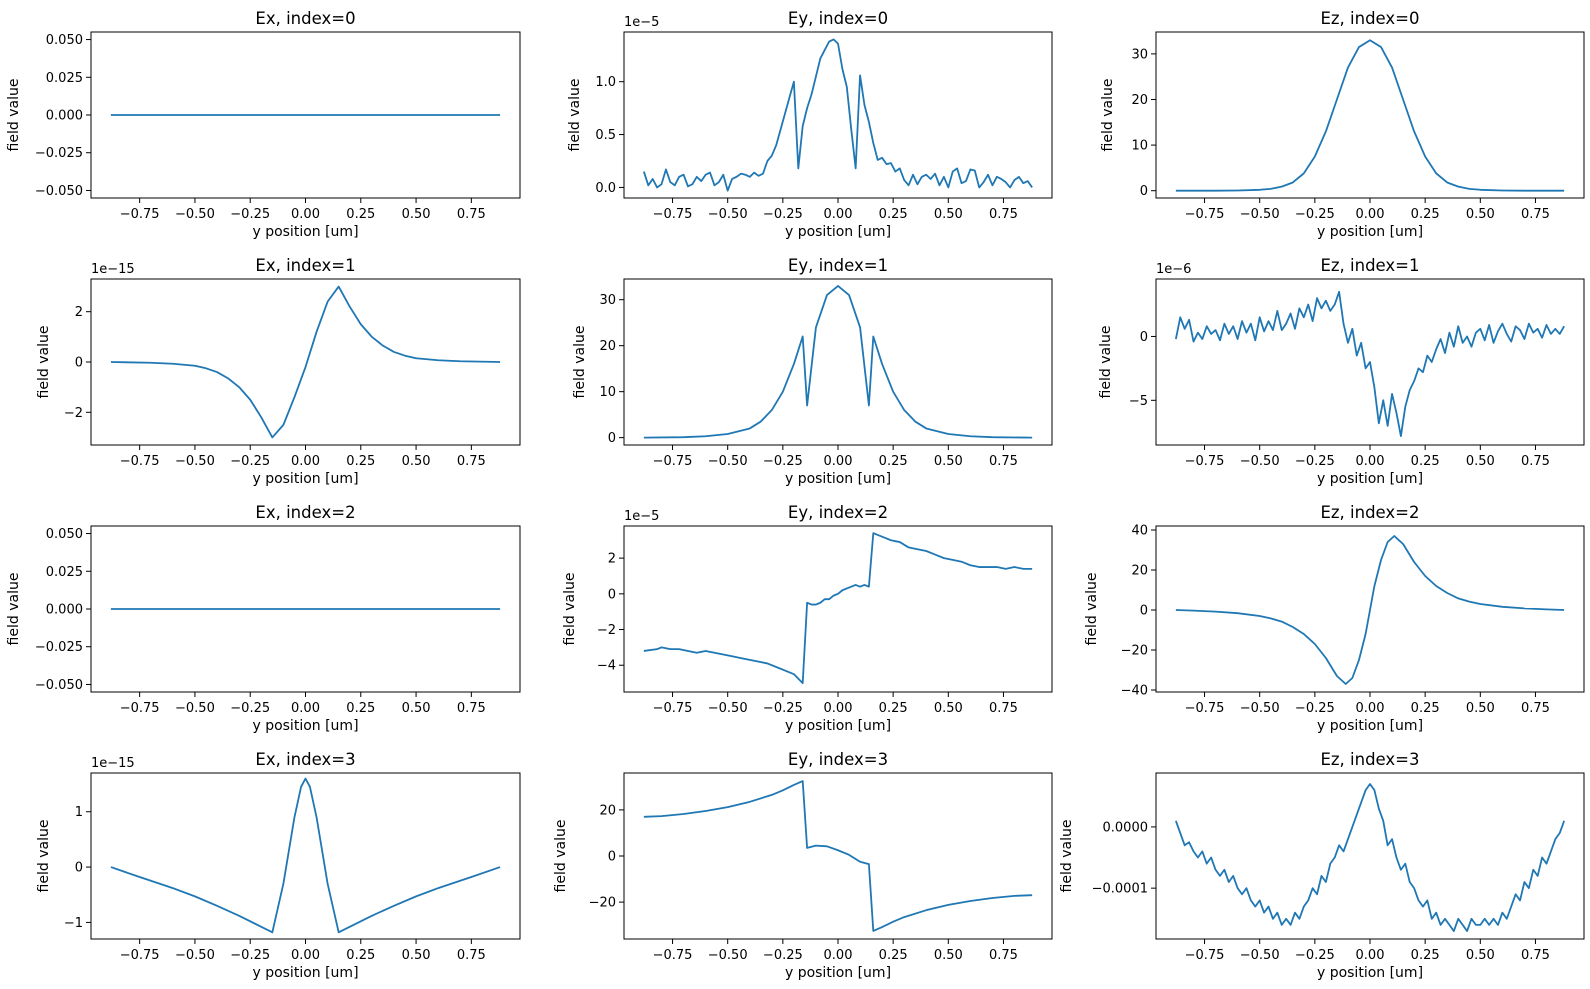 This screenshot has width=1590, height=989. What do you see at coordinates (838, 759) in the screenshot?
I see `subplot-11-title: Ey, index=3` at bounding box center [838, 759].